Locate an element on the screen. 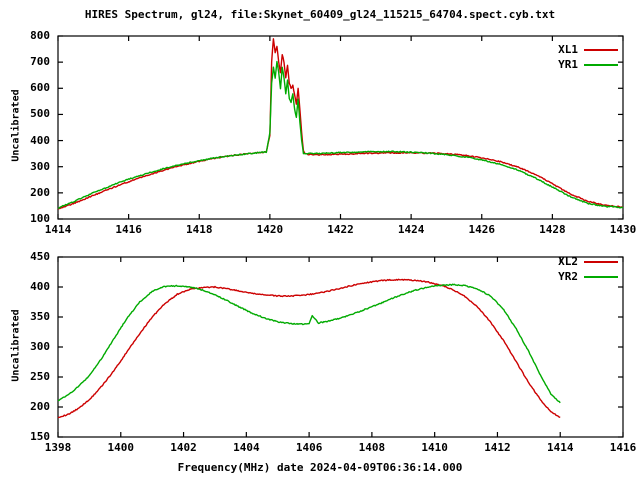 The image size is (640, 480). x-tick-label: 1420 is located at coordinates (270, 229).